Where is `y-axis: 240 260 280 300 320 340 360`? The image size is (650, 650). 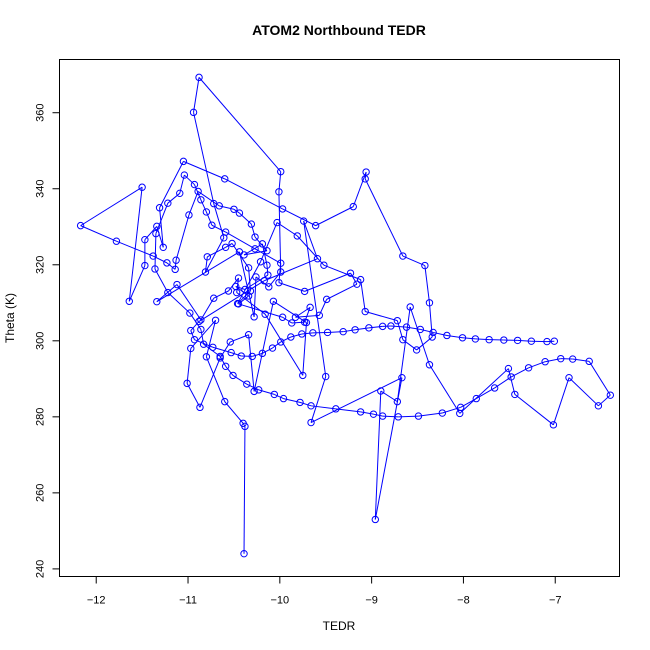
y-axis: 240 260 280 300 320 340 360 is located at coordinates (47, 341).